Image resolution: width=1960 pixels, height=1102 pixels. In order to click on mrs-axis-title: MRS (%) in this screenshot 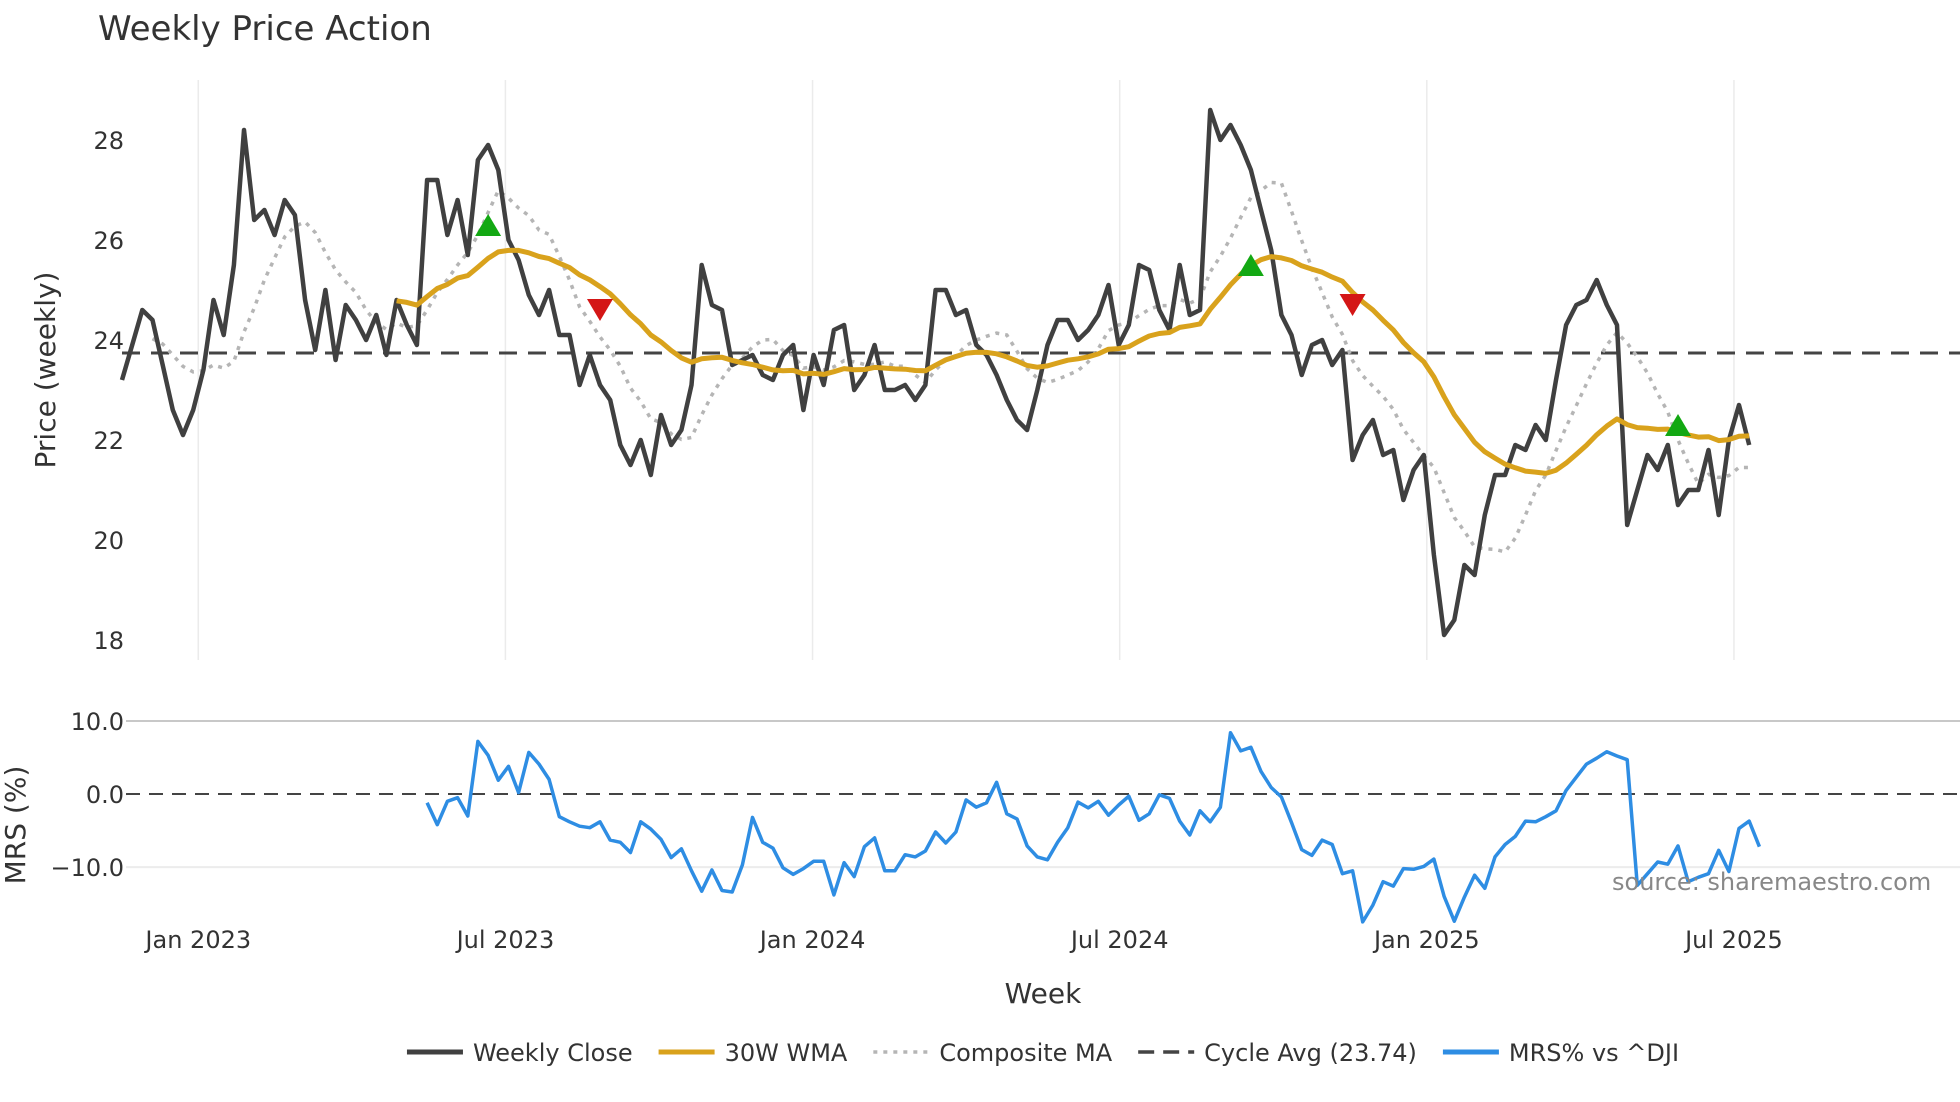, I will do `click(16, 825)`.